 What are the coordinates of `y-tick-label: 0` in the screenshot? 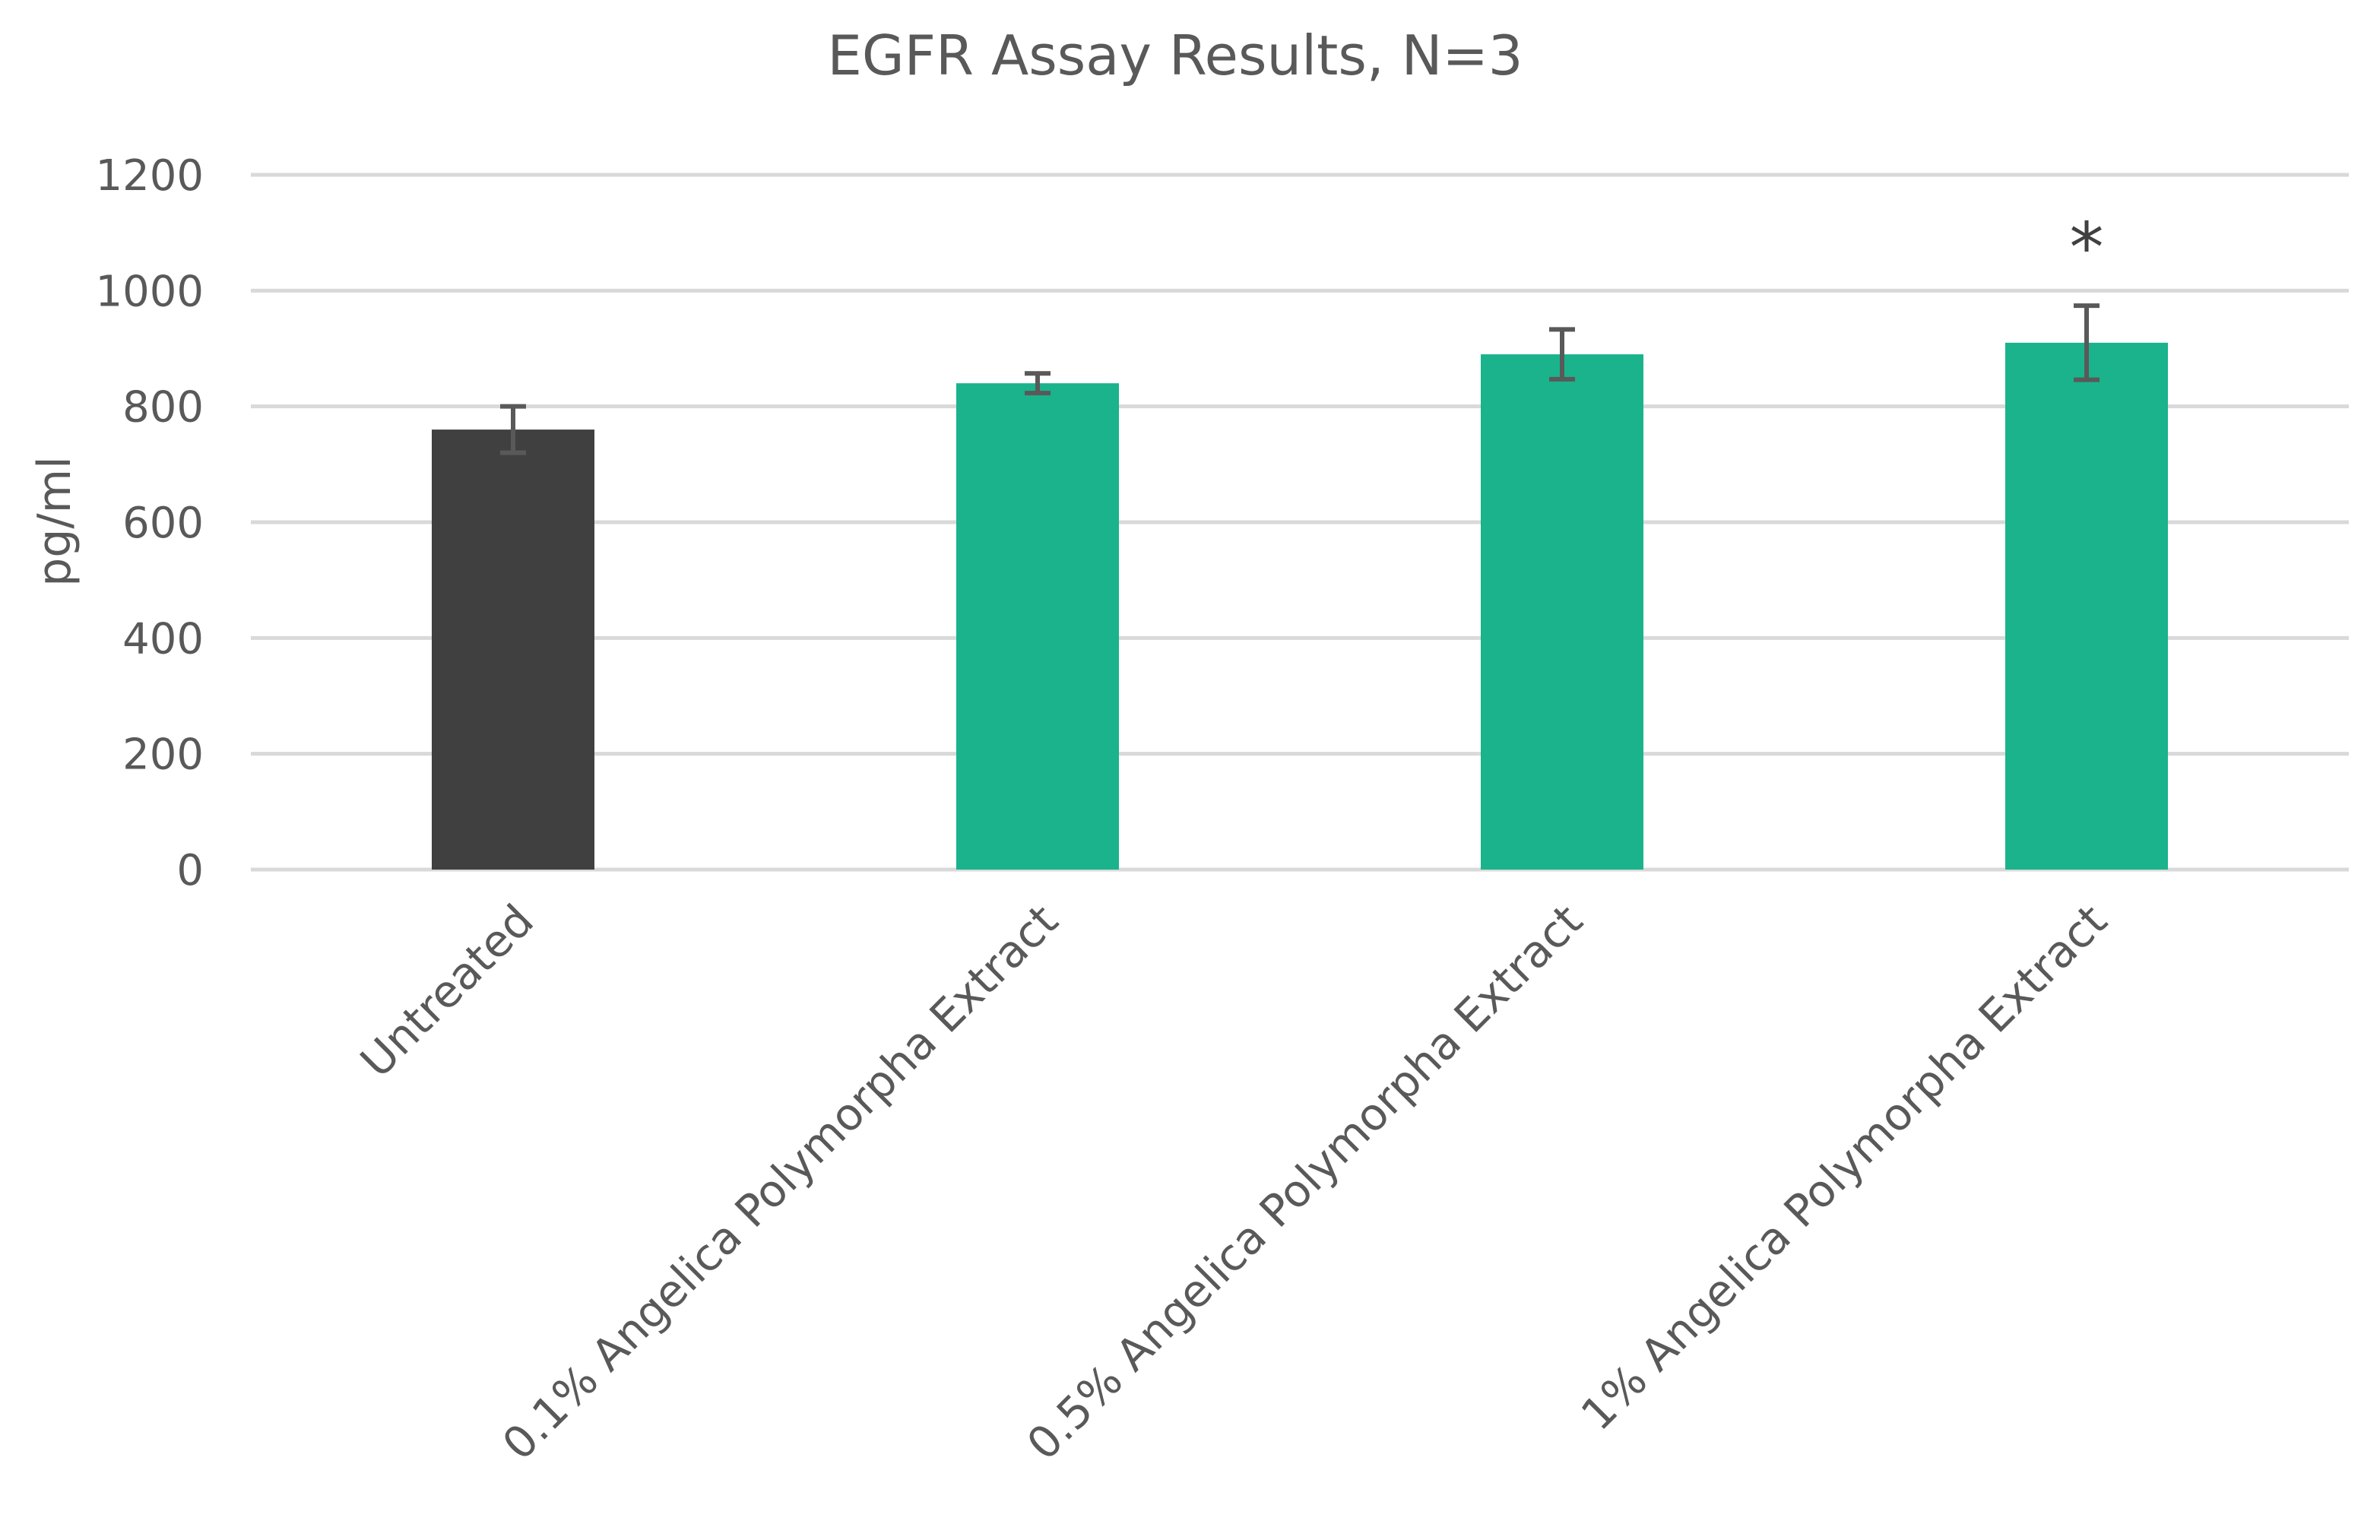 It's located at (190, 870).